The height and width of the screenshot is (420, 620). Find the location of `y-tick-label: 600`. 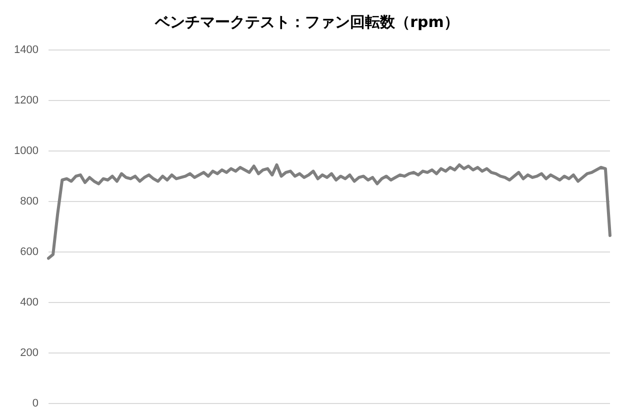

y-tick-label: 600 is located at coordinates (29, 252).